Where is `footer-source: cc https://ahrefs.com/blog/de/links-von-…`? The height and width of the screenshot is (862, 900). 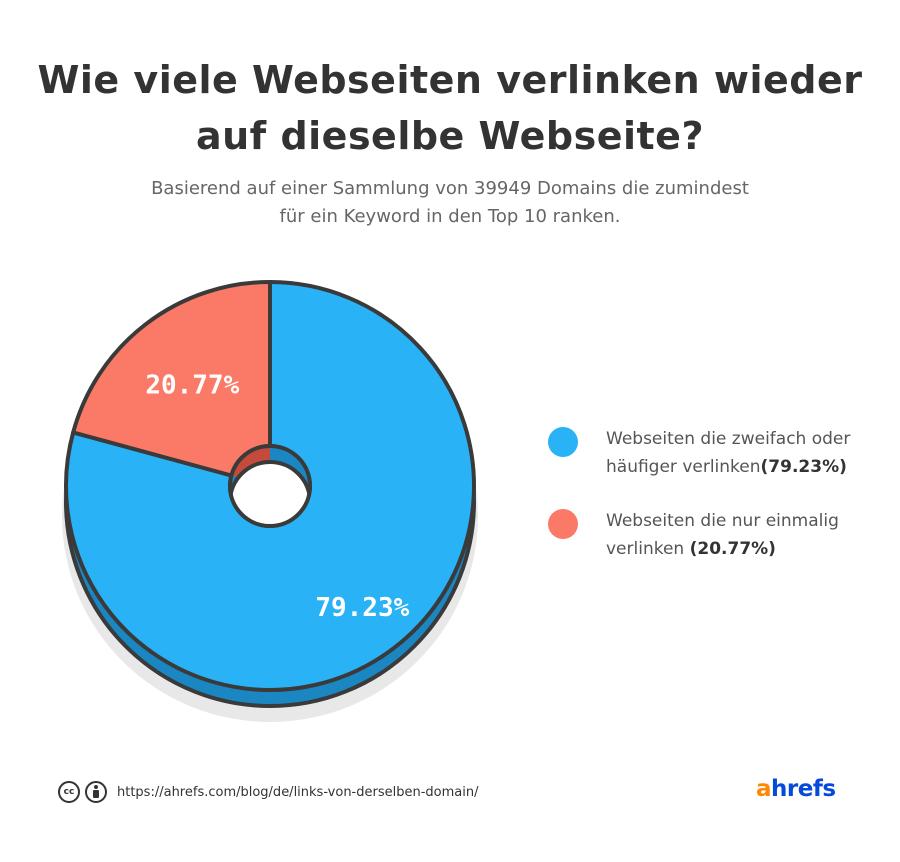
footer-source: cc https://ahrefs.com/blog/de/links-von-… is located at coordinates (268, 792).